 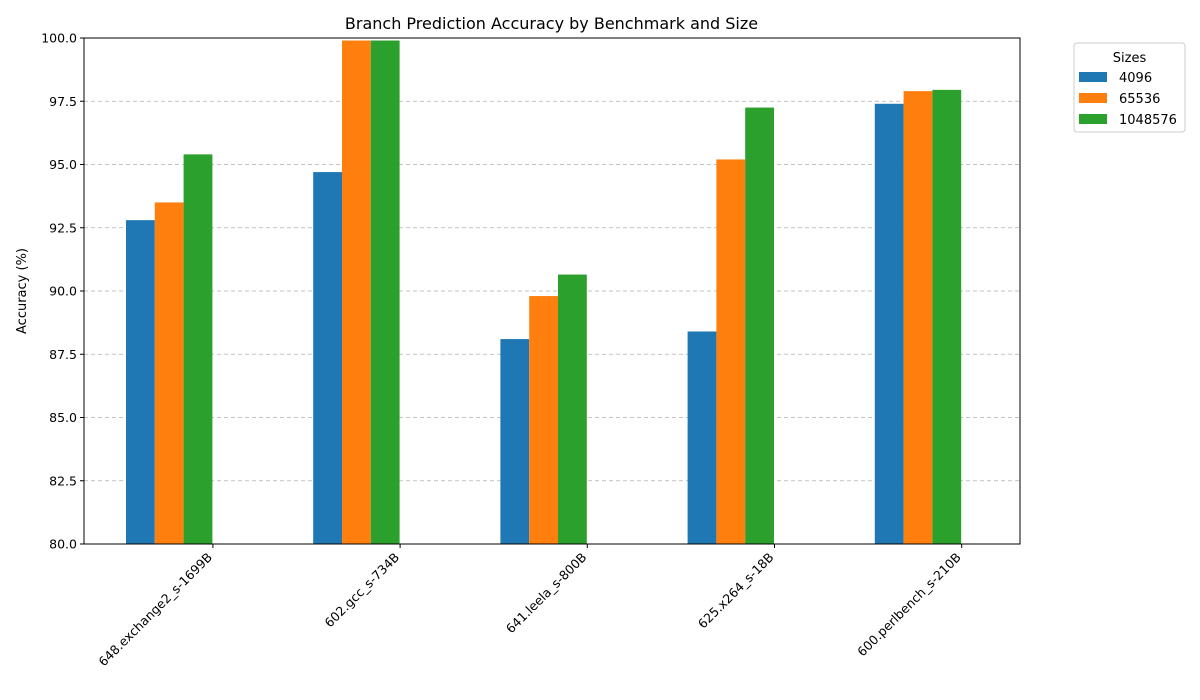 I want to click on y-axis-ticks: 80.0 82.5 85.0 87.5 90.0 92.5 95.0 97.5 100.0, so click(x=62, y=291).